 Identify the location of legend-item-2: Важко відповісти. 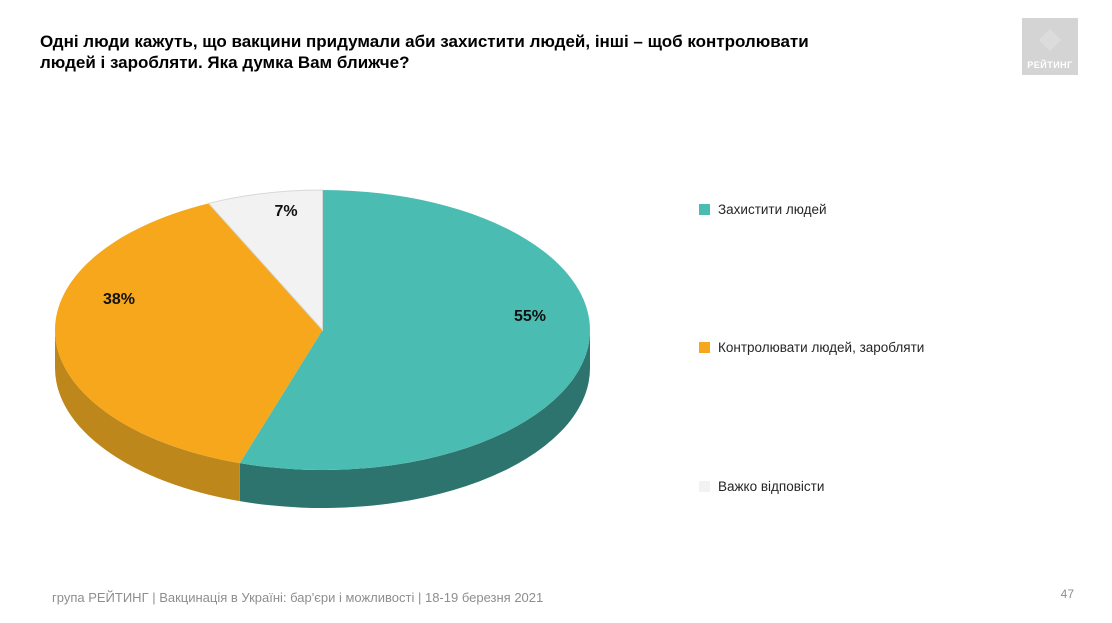
(879, 486).